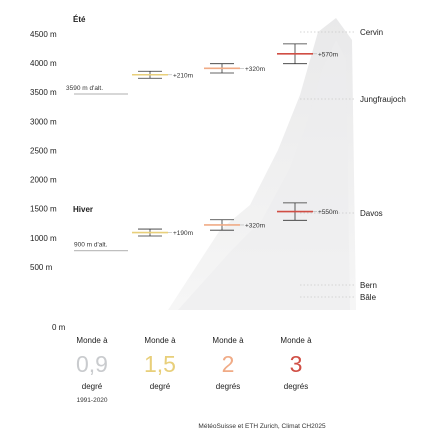  I want to click on scenario-value: 3, so click(296, 364).